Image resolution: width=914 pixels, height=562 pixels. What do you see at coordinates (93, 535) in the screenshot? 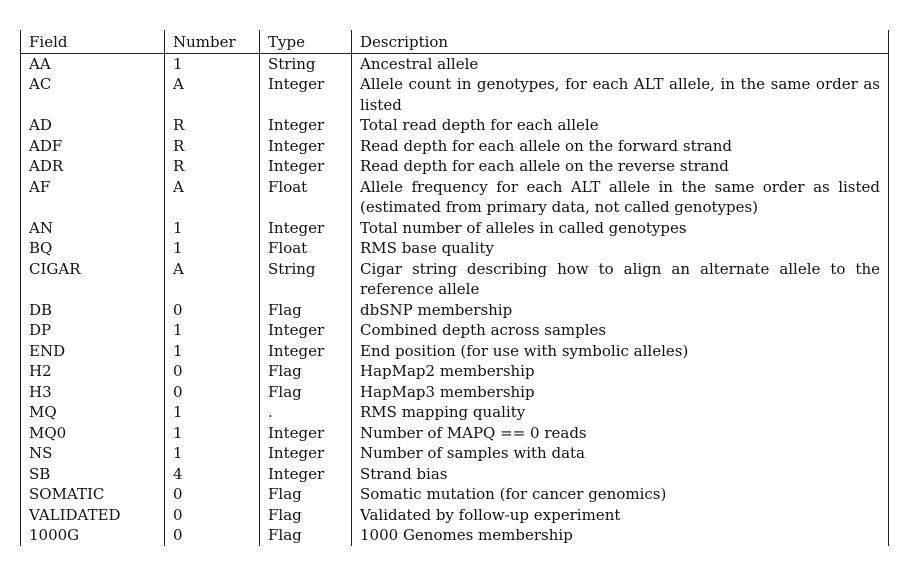
I see `cell-field: 1000G` at bounding box center [93, 535].